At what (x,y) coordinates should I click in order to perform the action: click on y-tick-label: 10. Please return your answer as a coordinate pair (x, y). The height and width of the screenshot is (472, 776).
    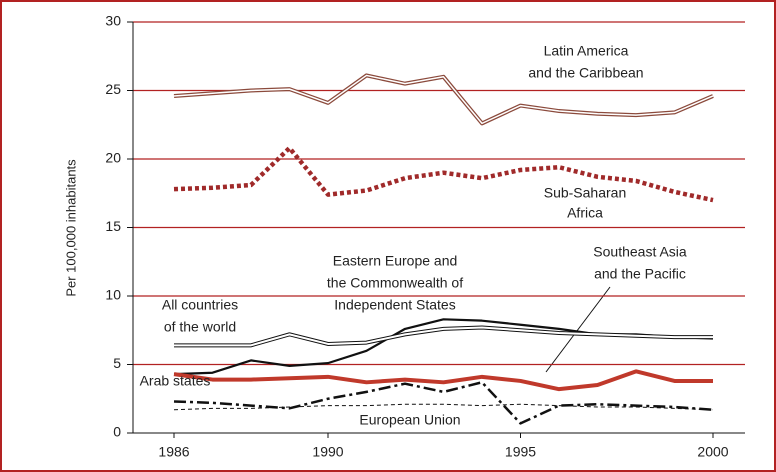
    Looking at the image, I should click on (113, 295).